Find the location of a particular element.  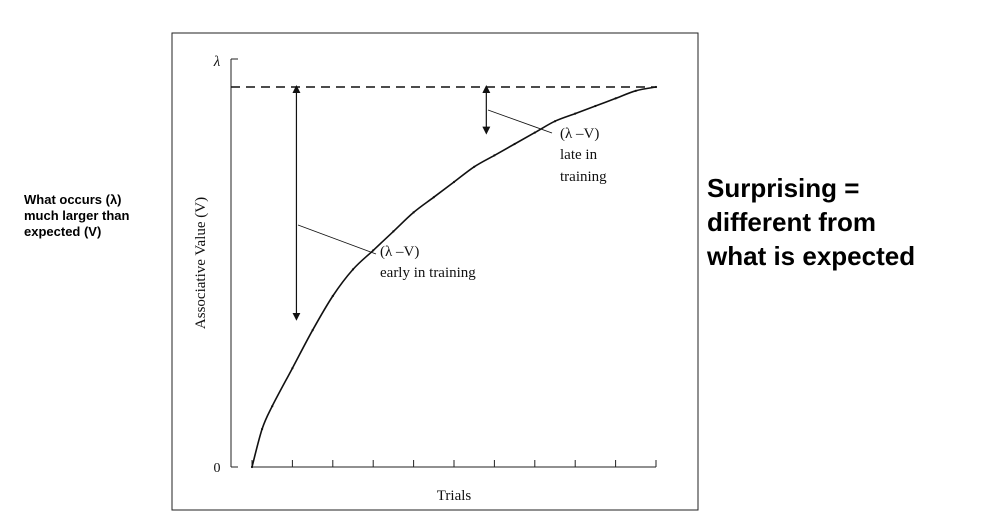

x-ticks is located at coordinates (454, 463).